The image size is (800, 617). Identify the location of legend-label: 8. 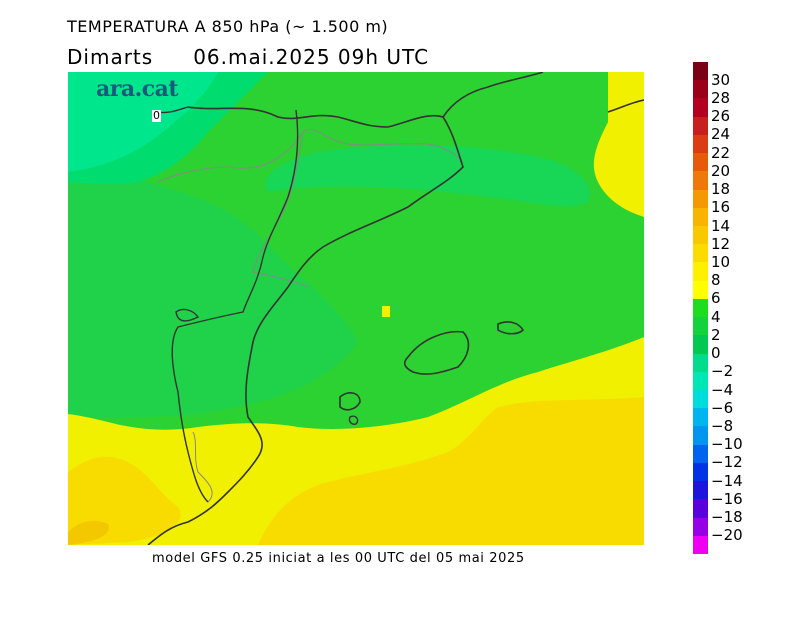
(716, 280).